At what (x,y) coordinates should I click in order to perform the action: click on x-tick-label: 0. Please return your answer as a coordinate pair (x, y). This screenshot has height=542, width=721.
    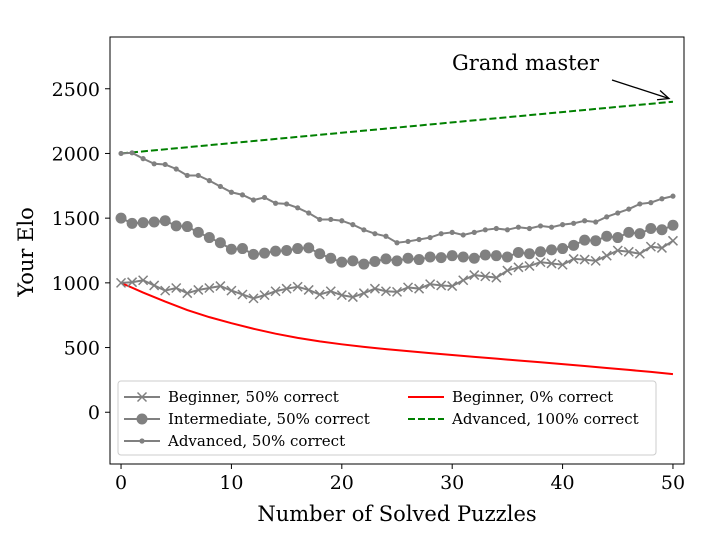
    Looking at the image, I should click on (121, 483).